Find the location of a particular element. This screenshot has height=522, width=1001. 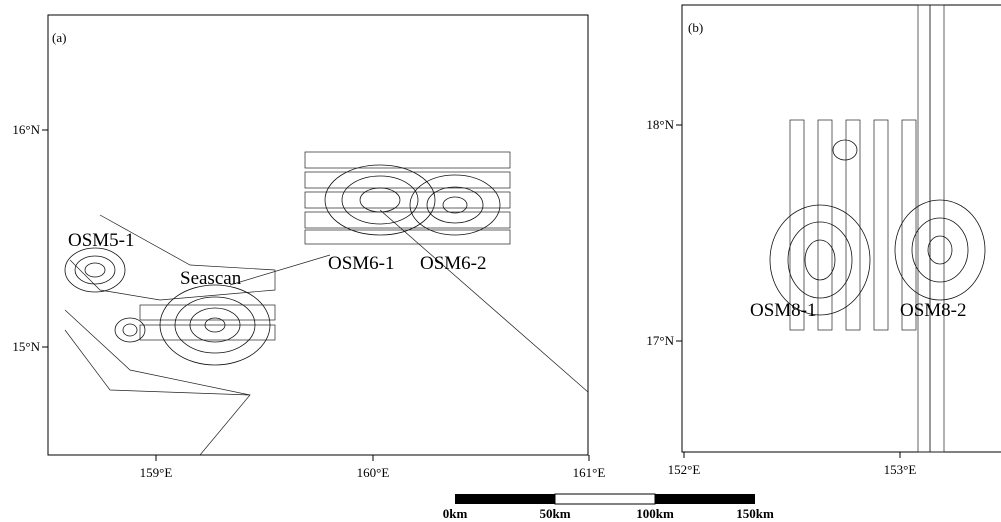

panel-label: (a) is located at coordinates (59, 37).